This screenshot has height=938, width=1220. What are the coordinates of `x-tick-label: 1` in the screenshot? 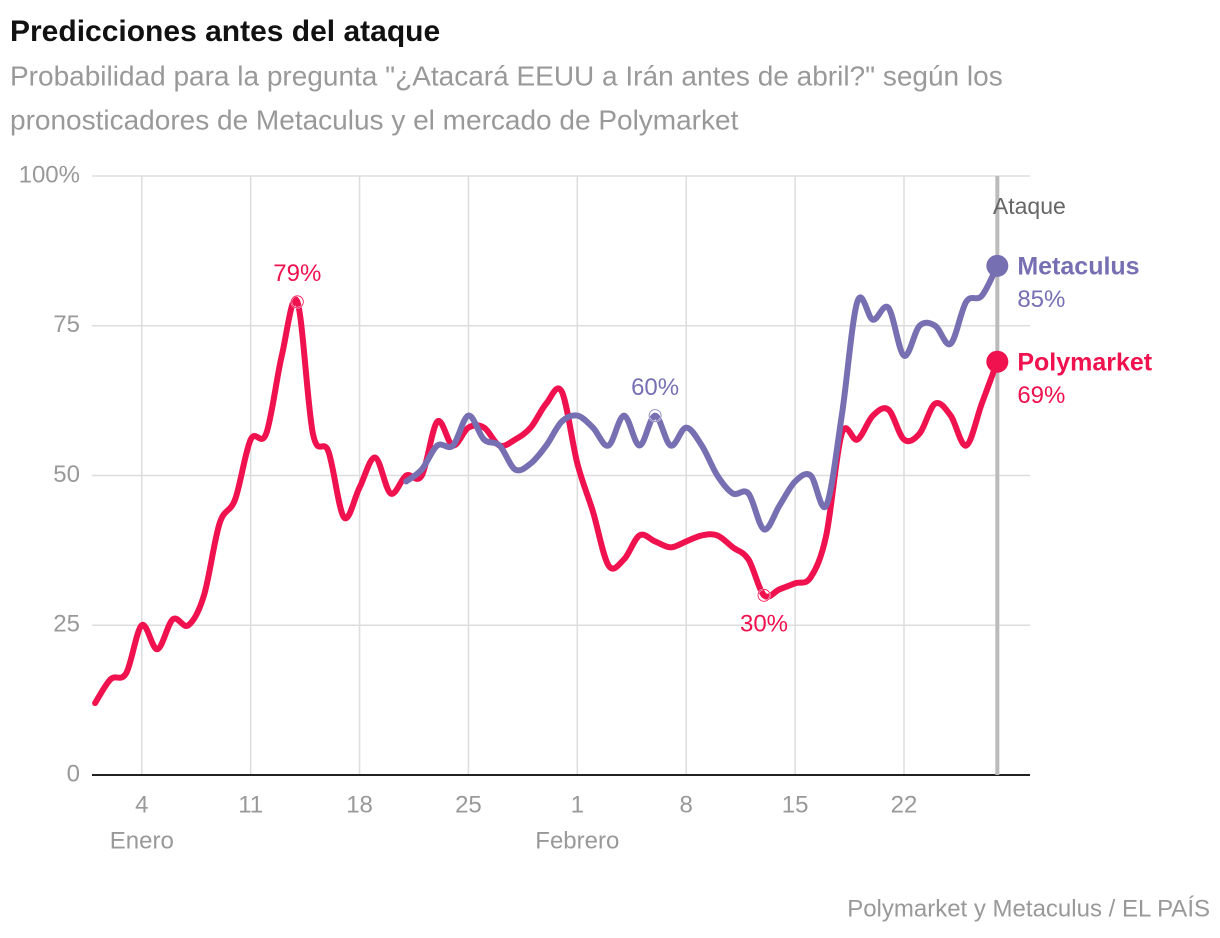 It's located at (577, 804).